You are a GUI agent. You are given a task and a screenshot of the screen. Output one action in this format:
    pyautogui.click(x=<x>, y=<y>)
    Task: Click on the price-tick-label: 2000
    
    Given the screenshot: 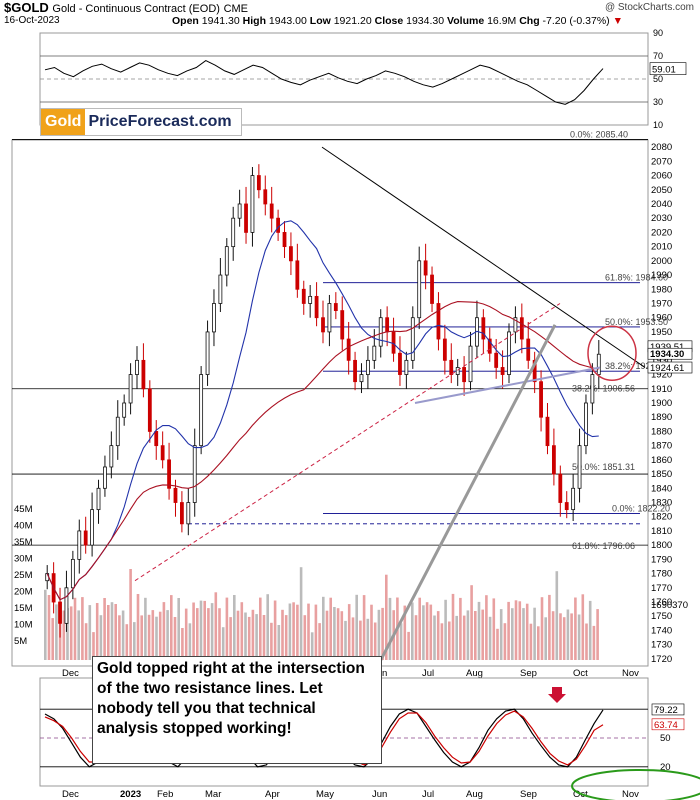 What is the action you would take?
    pyautogui.click(x=661, y=261)
    